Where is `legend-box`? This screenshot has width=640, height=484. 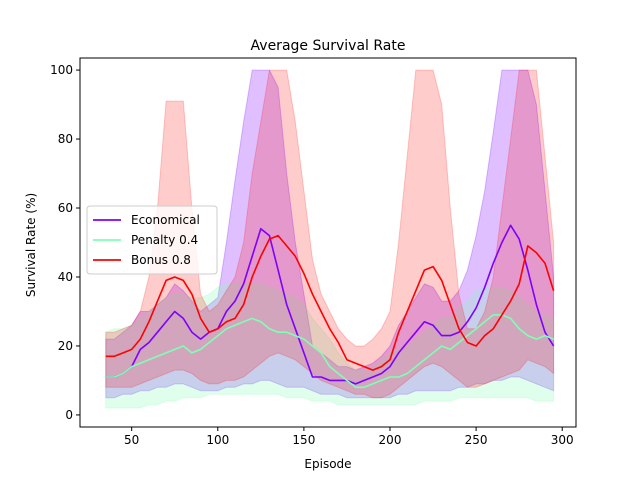 legend-box is located at coordinates (152, 240).